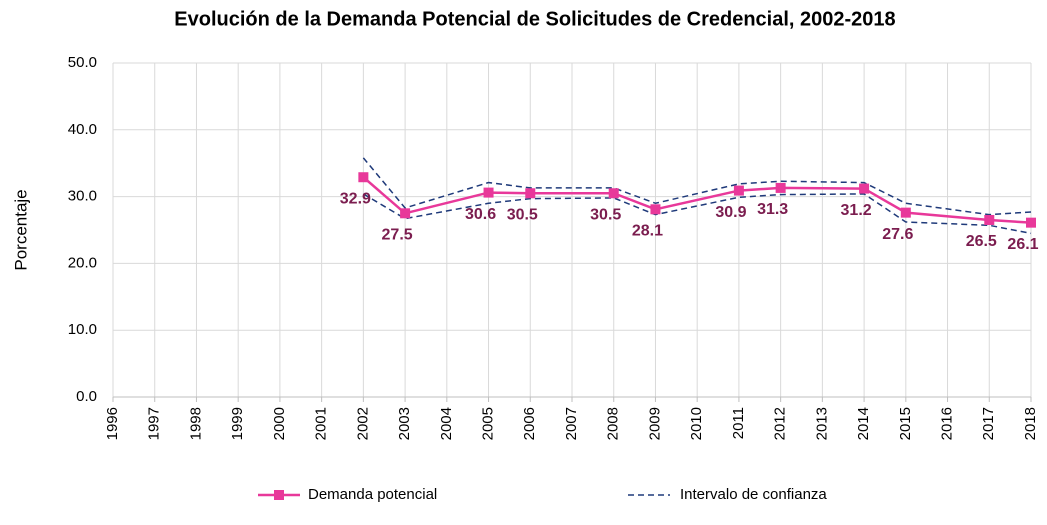 This screenshot has height=525, width=1047. I want to click on x-tick-label: 1997, so click(154, 423).